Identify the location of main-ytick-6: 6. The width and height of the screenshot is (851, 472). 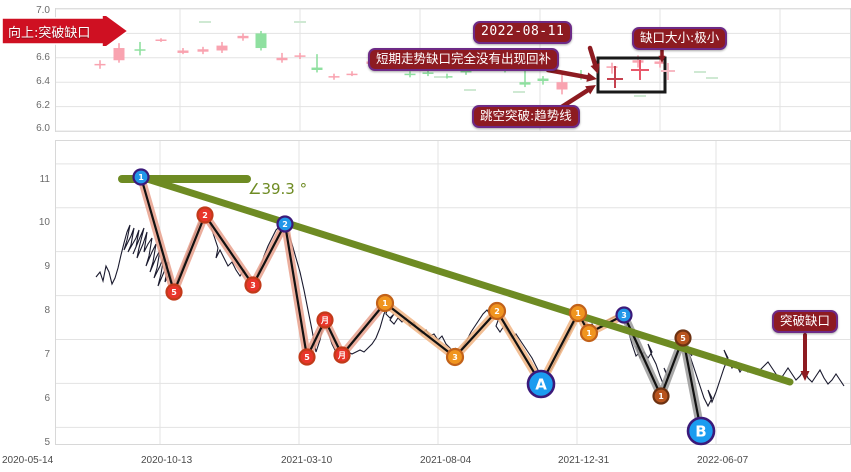
(47, 398).